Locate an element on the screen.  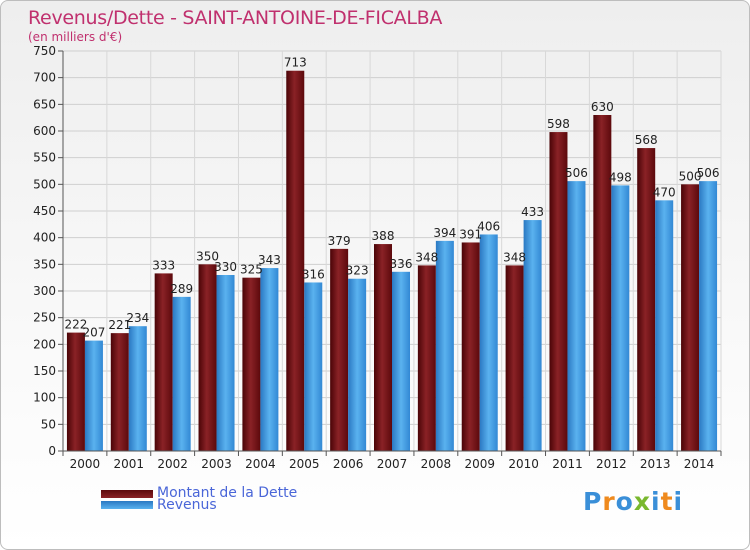
x-tick-label-2001: 2001 is located at coordinates (129, 464).